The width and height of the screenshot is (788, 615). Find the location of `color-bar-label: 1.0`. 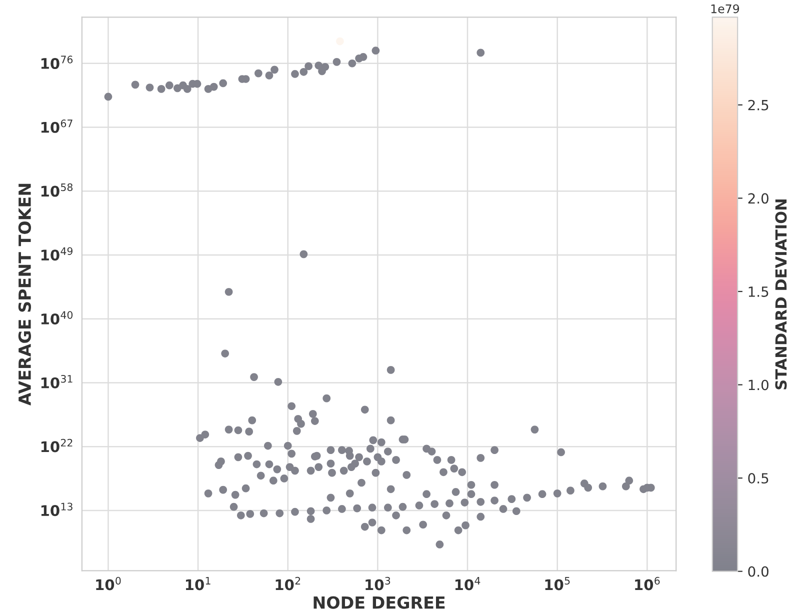

color-bar-label: 1.0 is located at coordinates (758, 385).